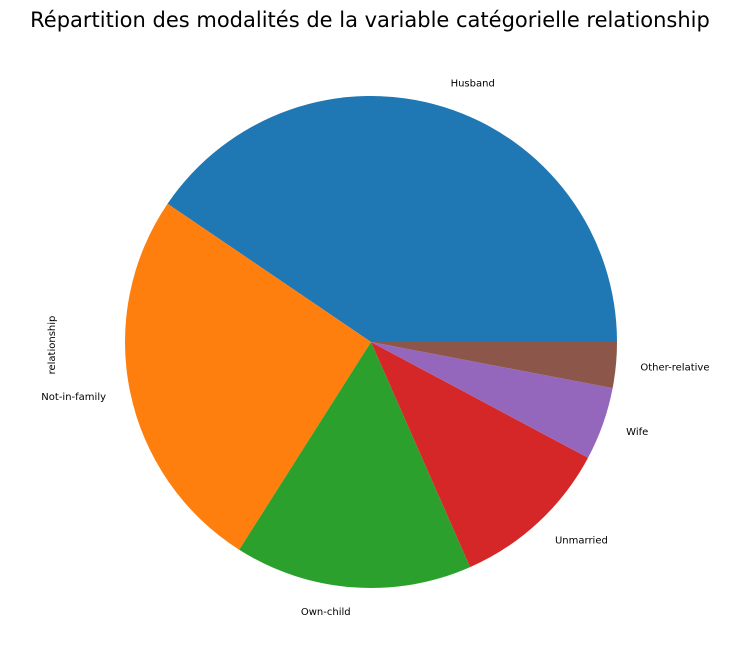  What do you see at coordinates (494, 365) in the screenshot?
I see `pie-slice-other-relative` at bounding box center [494, 365].